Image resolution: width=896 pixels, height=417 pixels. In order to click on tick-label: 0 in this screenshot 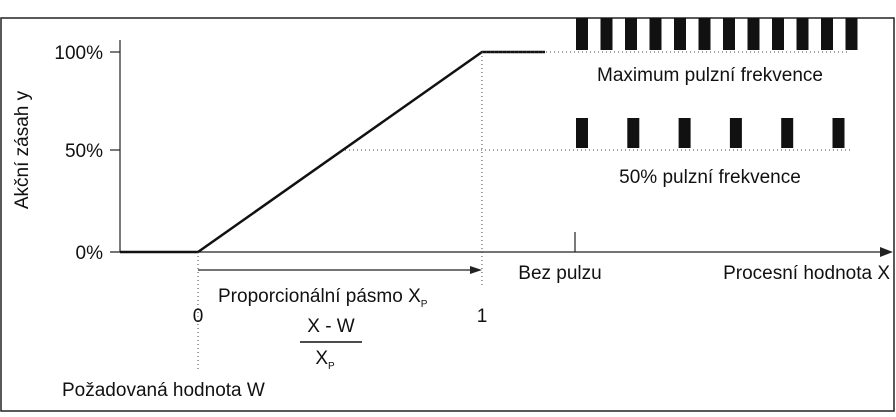, I will do `click(198, 316)`.